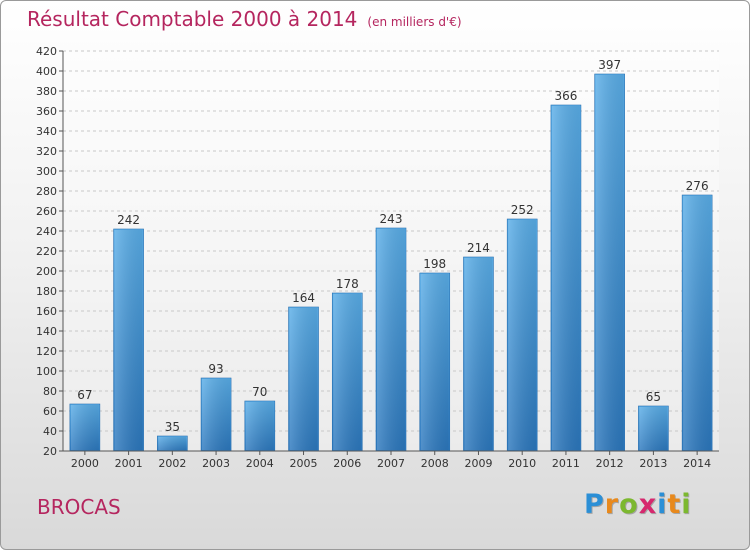 The width and height of the screenshot is (750, 550). Describe the element at coordinates (50, 431) in the screenshot. I see `y-tick-label: 40` at that location.